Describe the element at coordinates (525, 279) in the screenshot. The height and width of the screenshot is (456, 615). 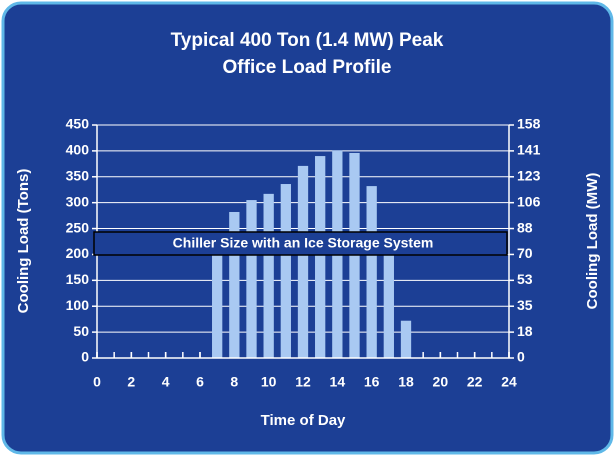
I see `y2-tick-label: 53` at that location.